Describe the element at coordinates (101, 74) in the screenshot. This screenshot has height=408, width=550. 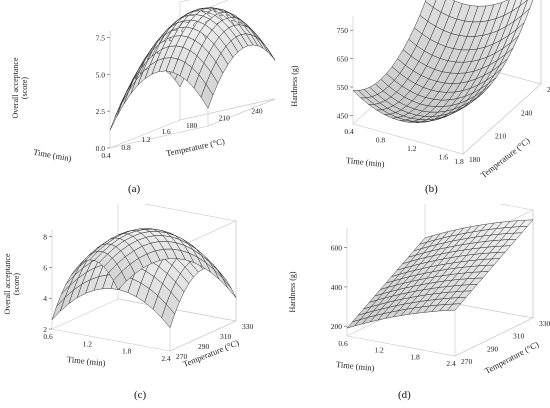
I see `z-tick-label: 5.0` at that location.